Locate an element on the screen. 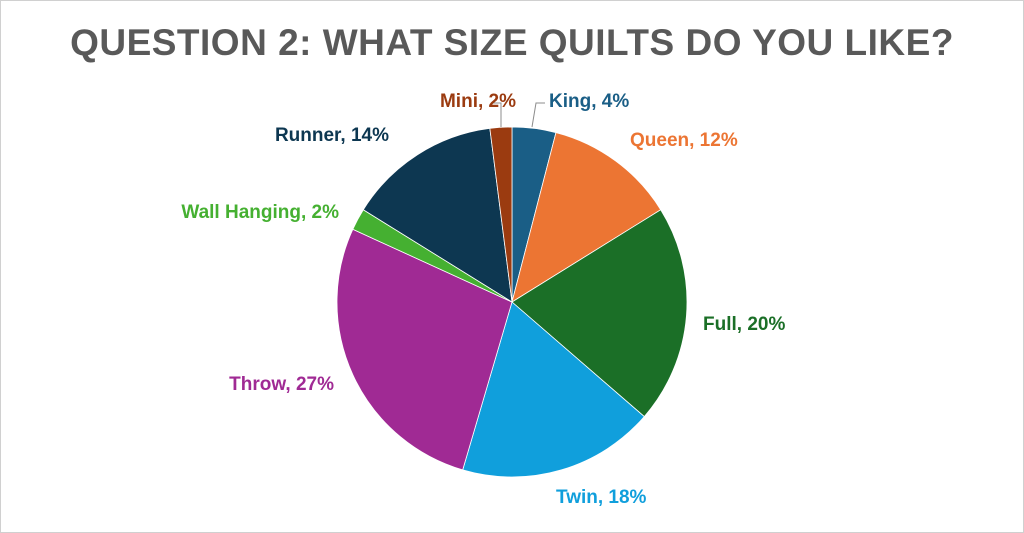 This screenshot has height=533, width=1024. pie-slice-runner is located at coordinates (437, 215).